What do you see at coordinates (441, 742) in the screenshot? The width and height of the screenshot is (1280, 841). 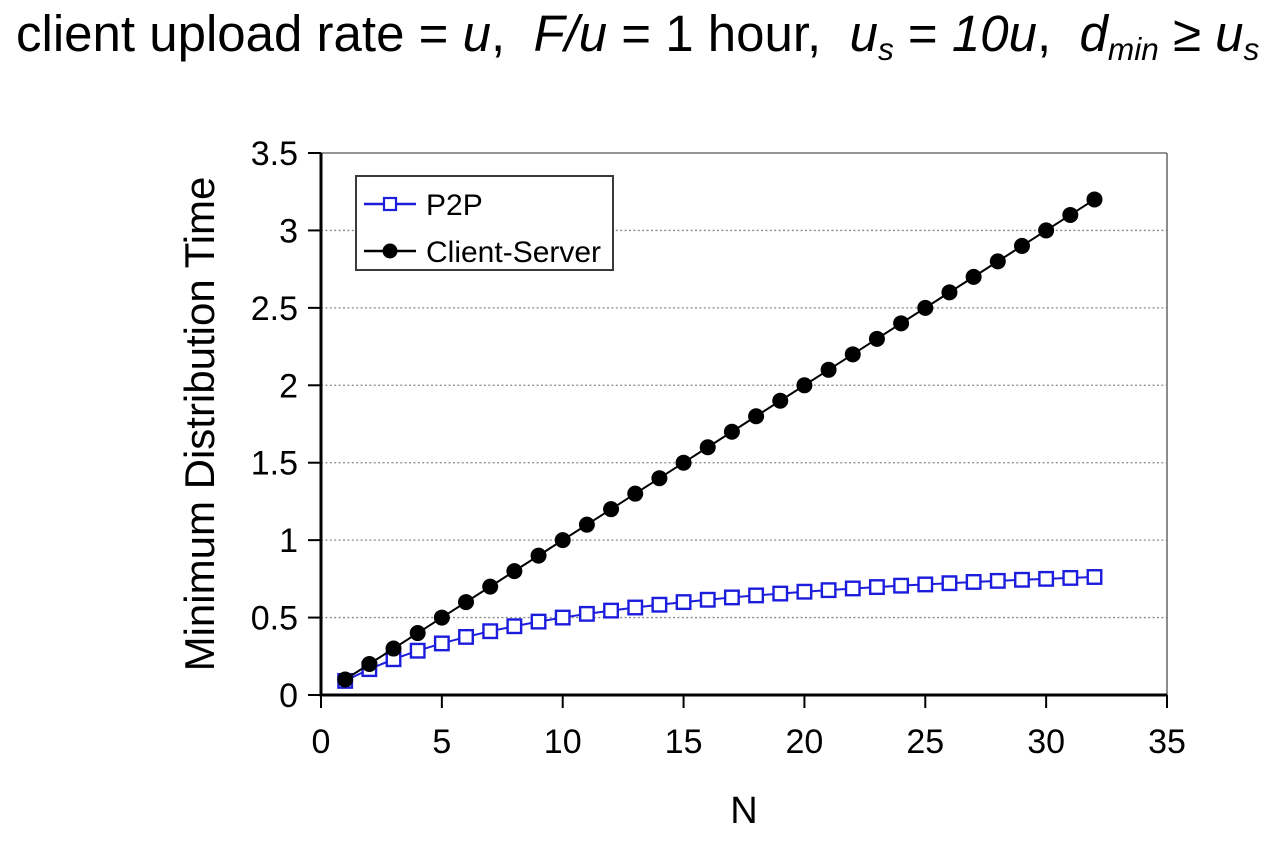 I see `x-tick-label: 5` at bounding box center [441, 742].